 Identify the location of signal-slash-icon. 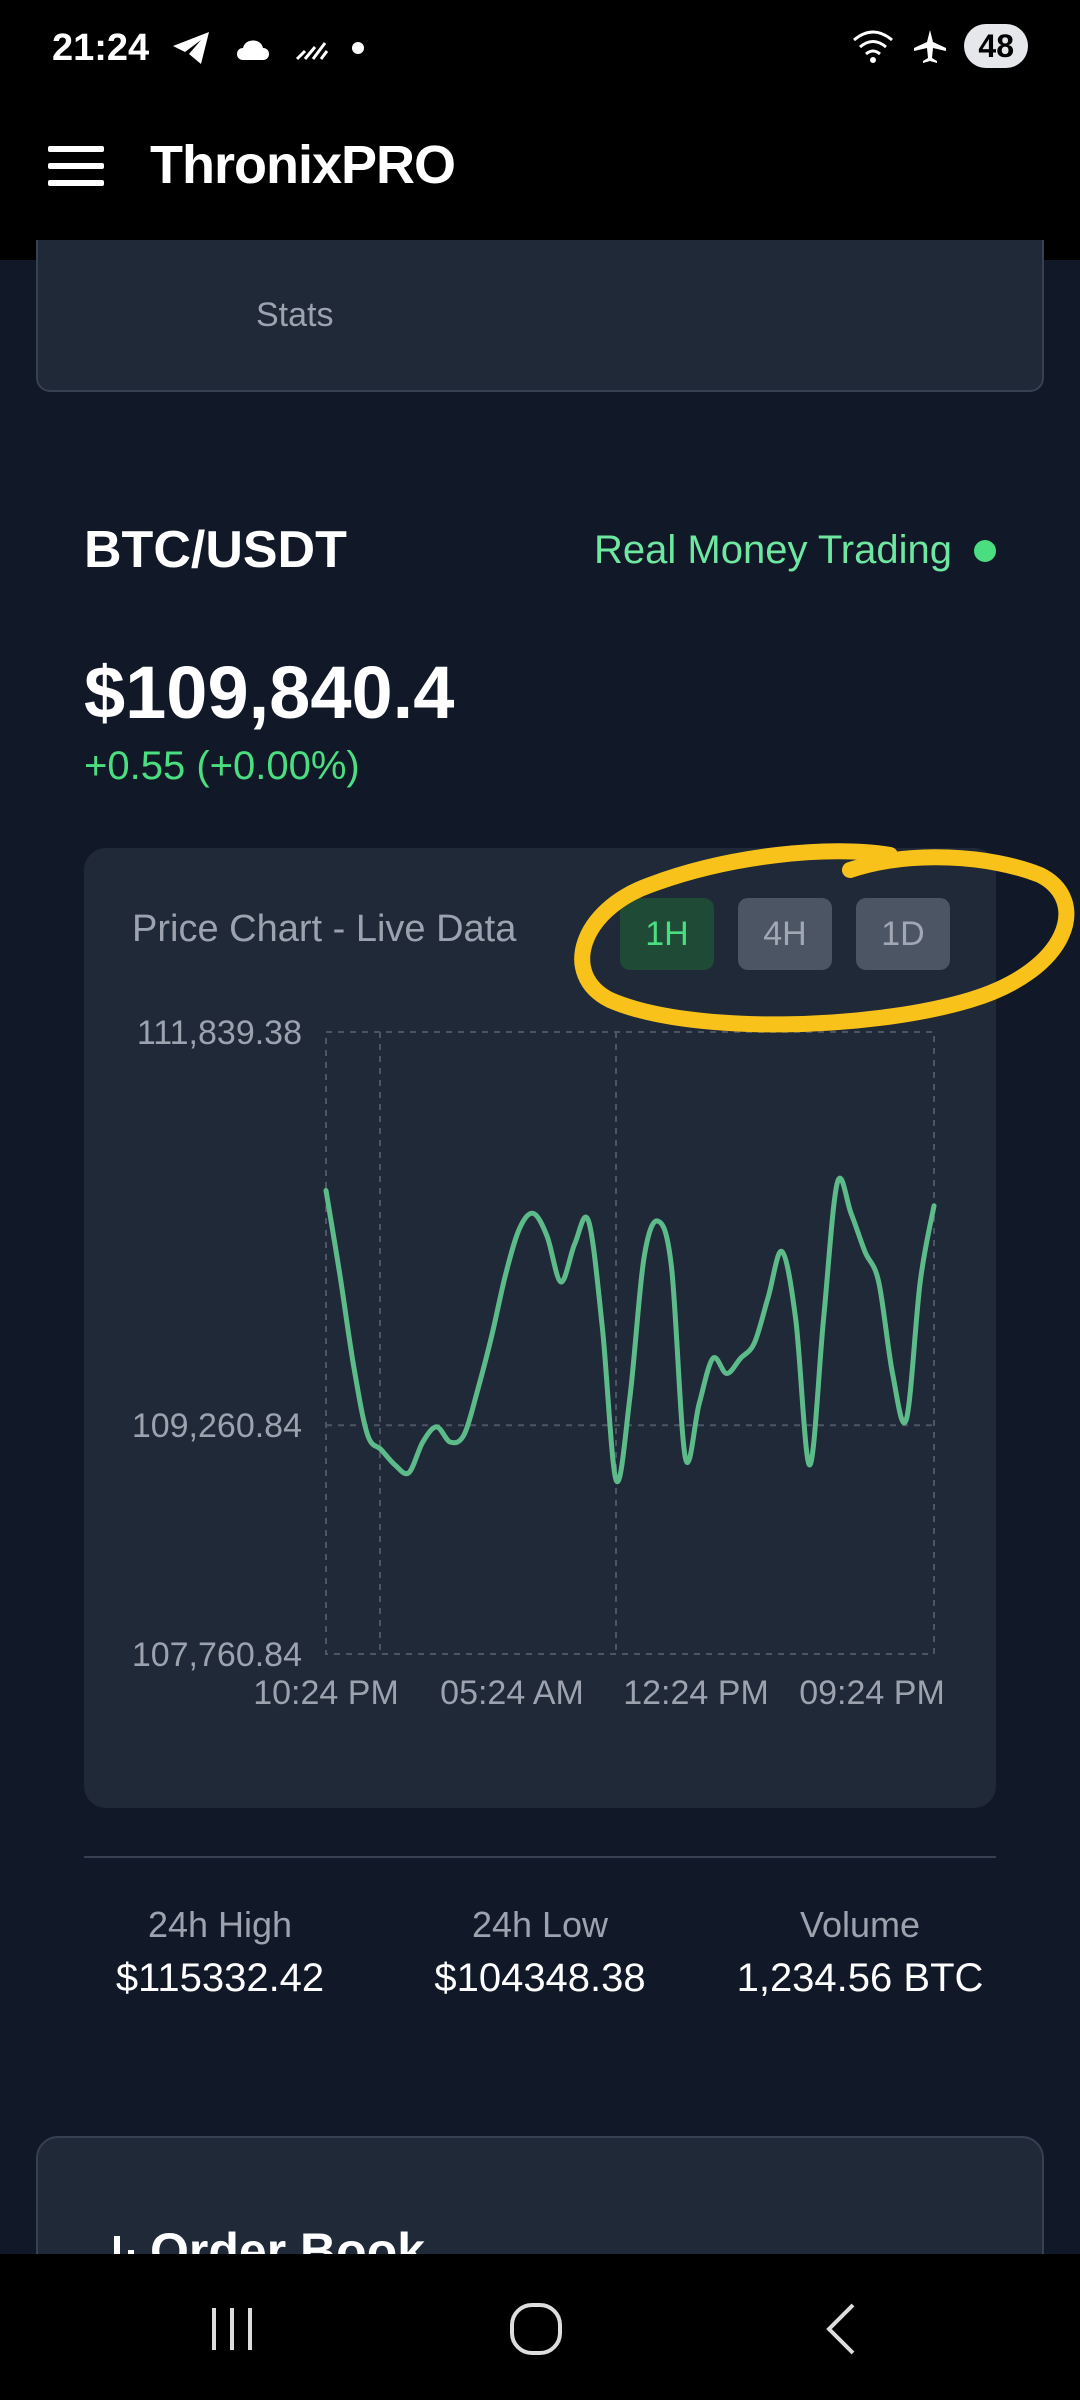
(312, 51).